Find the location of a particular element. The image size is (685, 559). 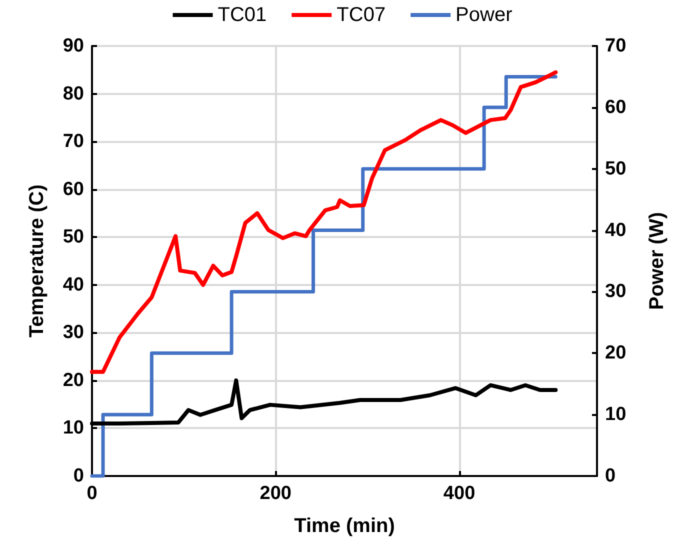

y-tick-label: 0 is located at coordinates (78, 476).